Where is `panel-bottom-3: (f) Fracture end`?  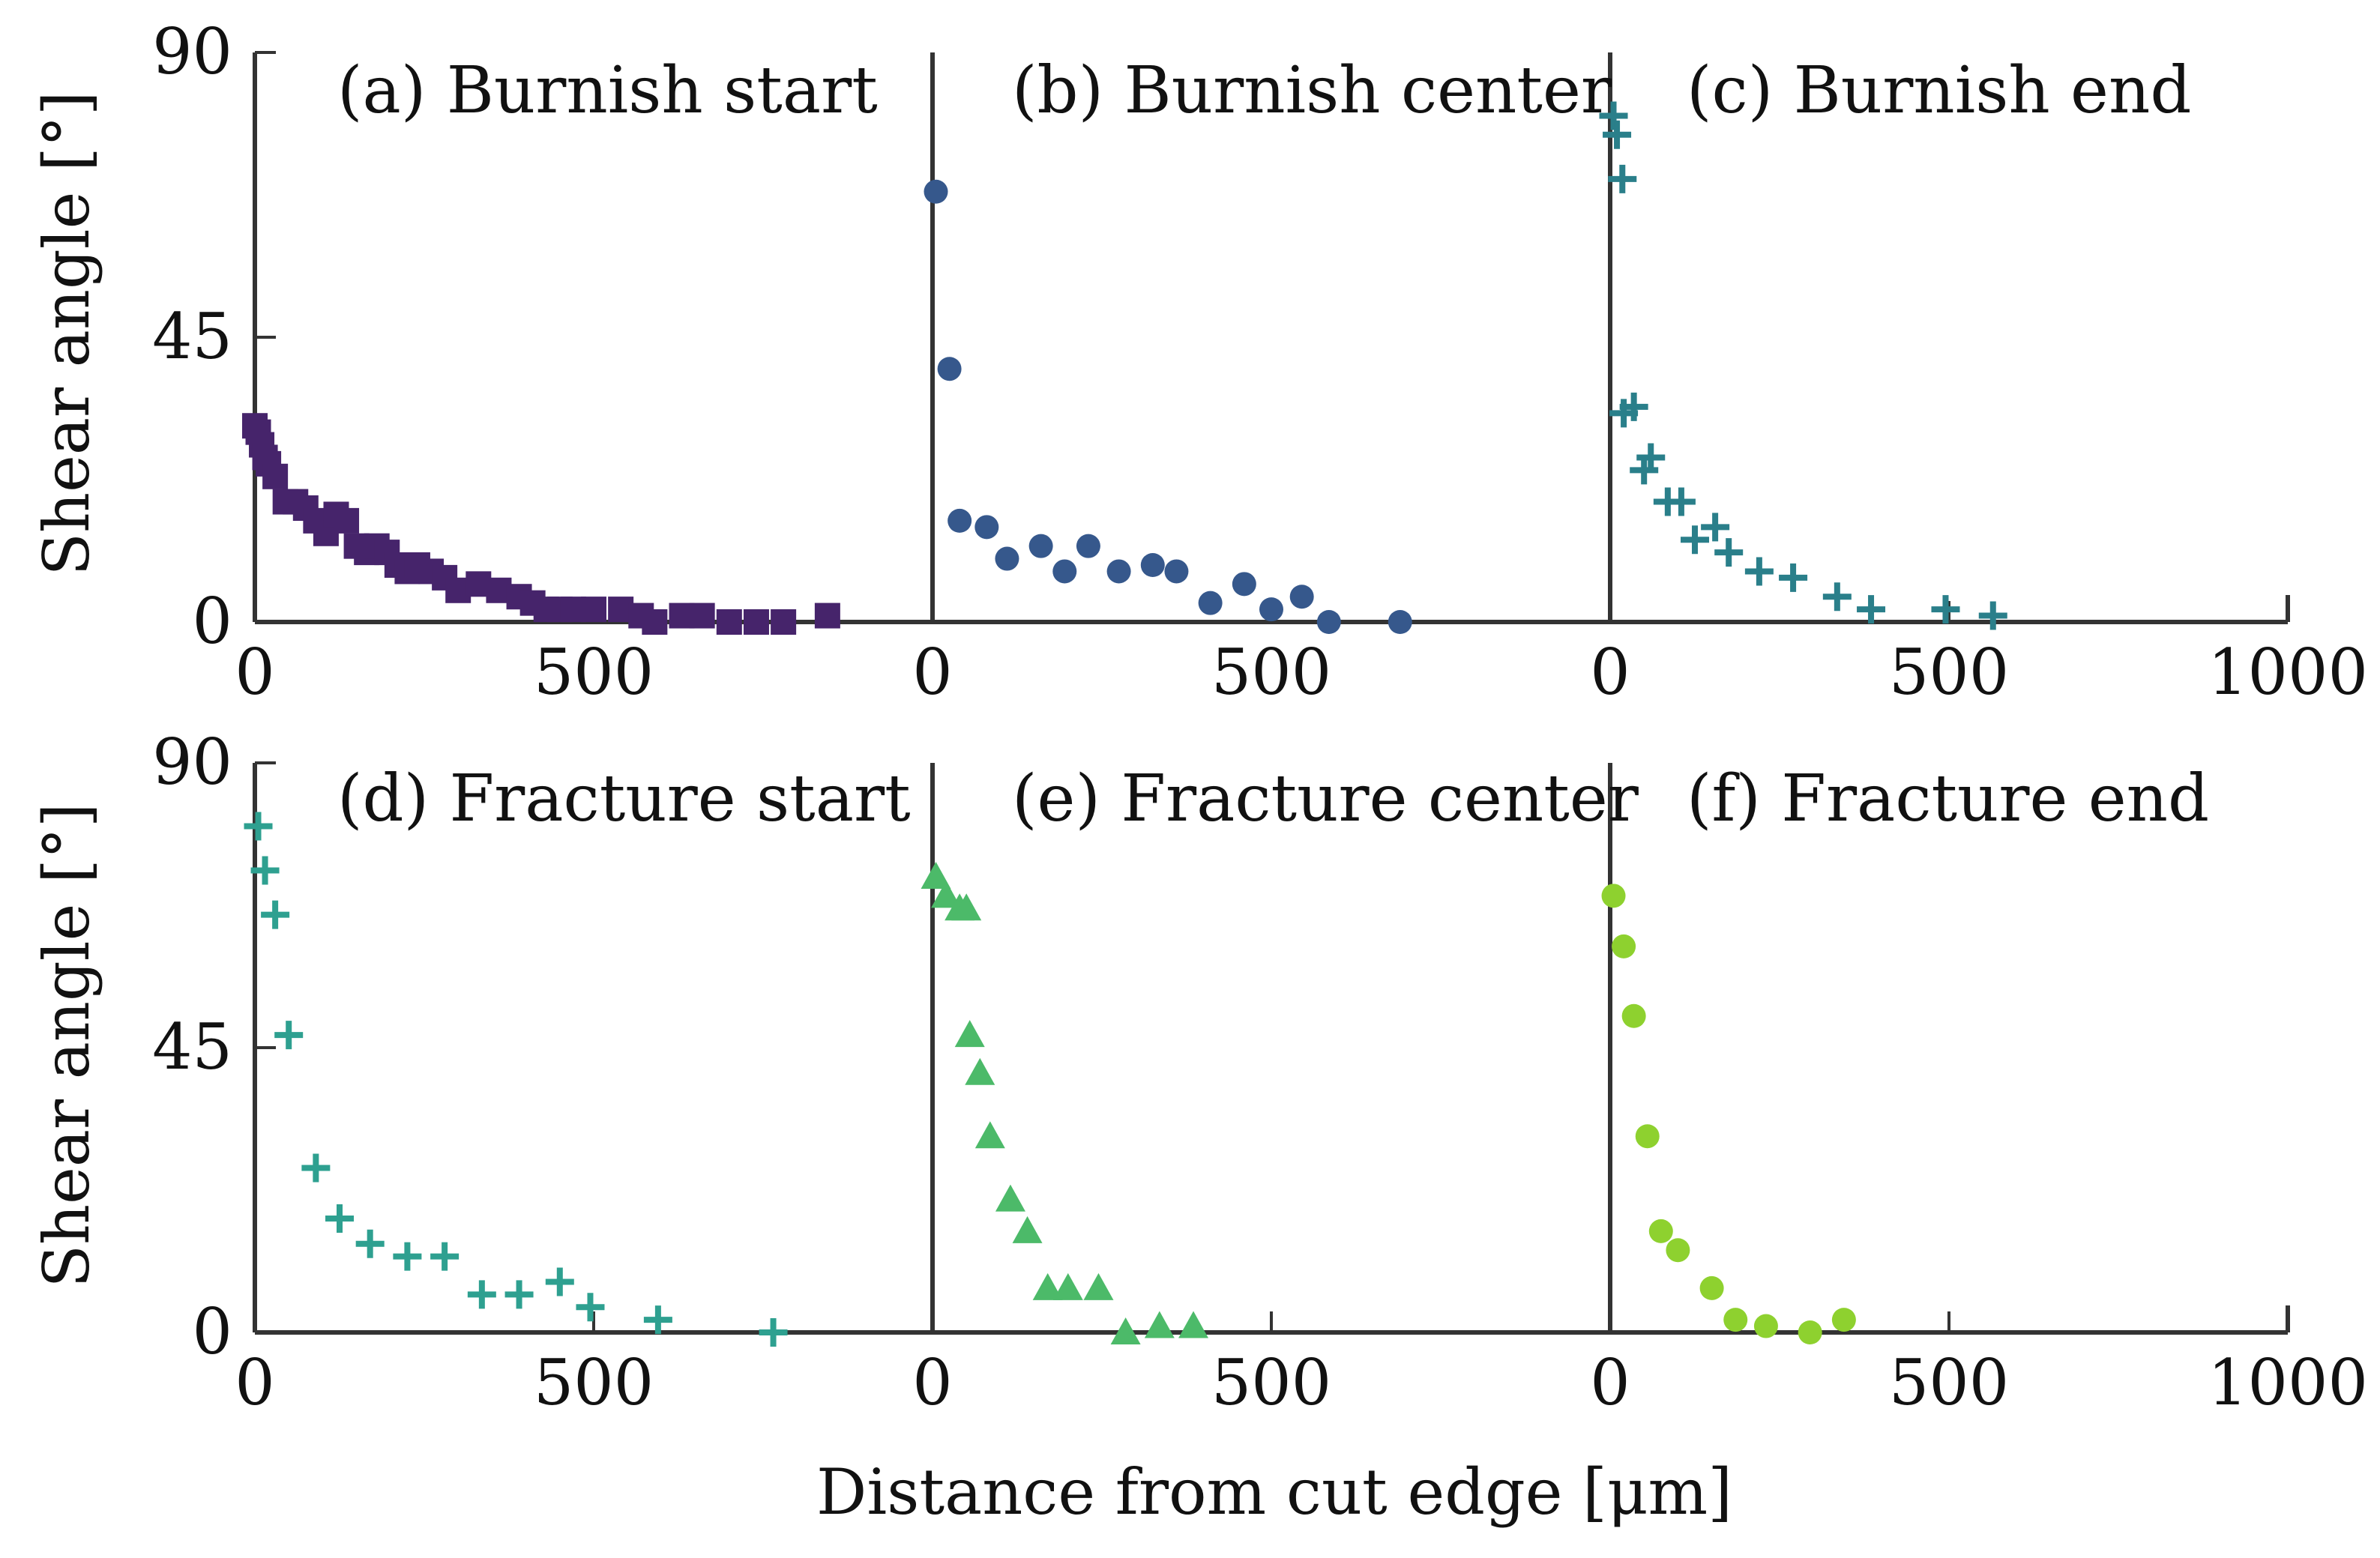
panel-bottom-3: (f) Fracture end is located at coordinates (1905, 1052).